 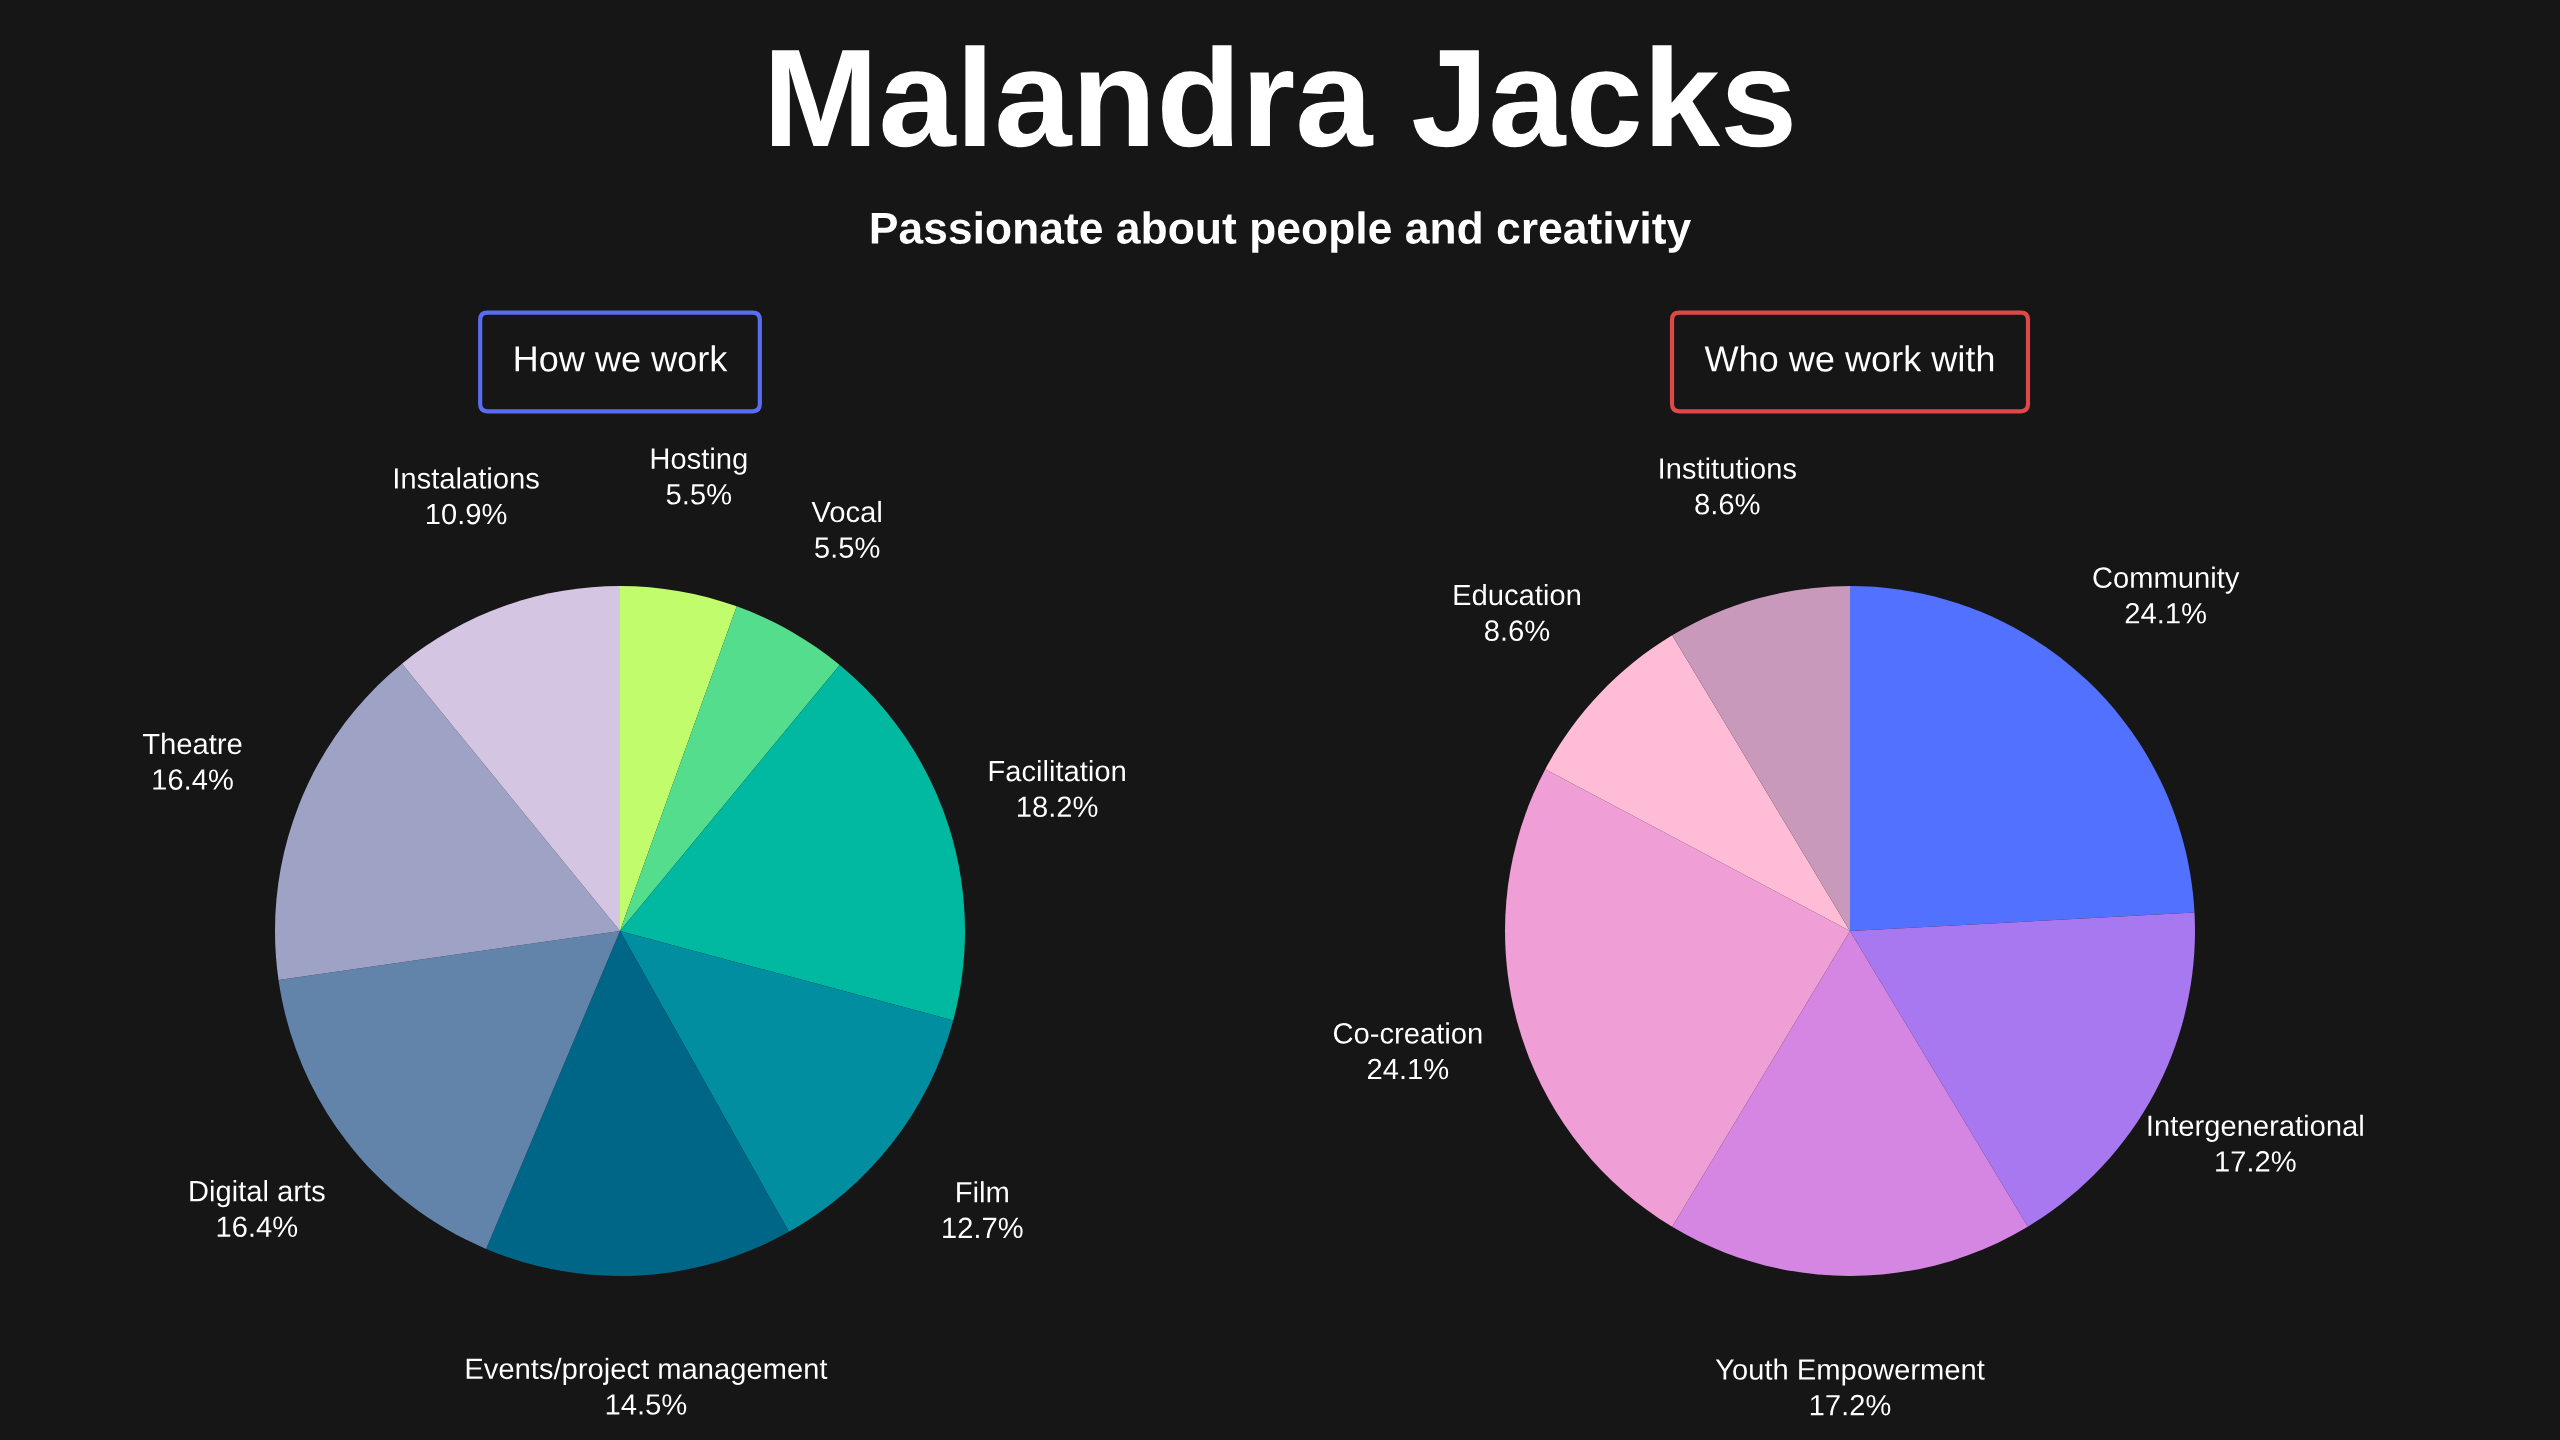 What do you see at coordinates (846, 511) in the screenshot?
I see `slice-label: Vocal` at bounding box center [846, 511].